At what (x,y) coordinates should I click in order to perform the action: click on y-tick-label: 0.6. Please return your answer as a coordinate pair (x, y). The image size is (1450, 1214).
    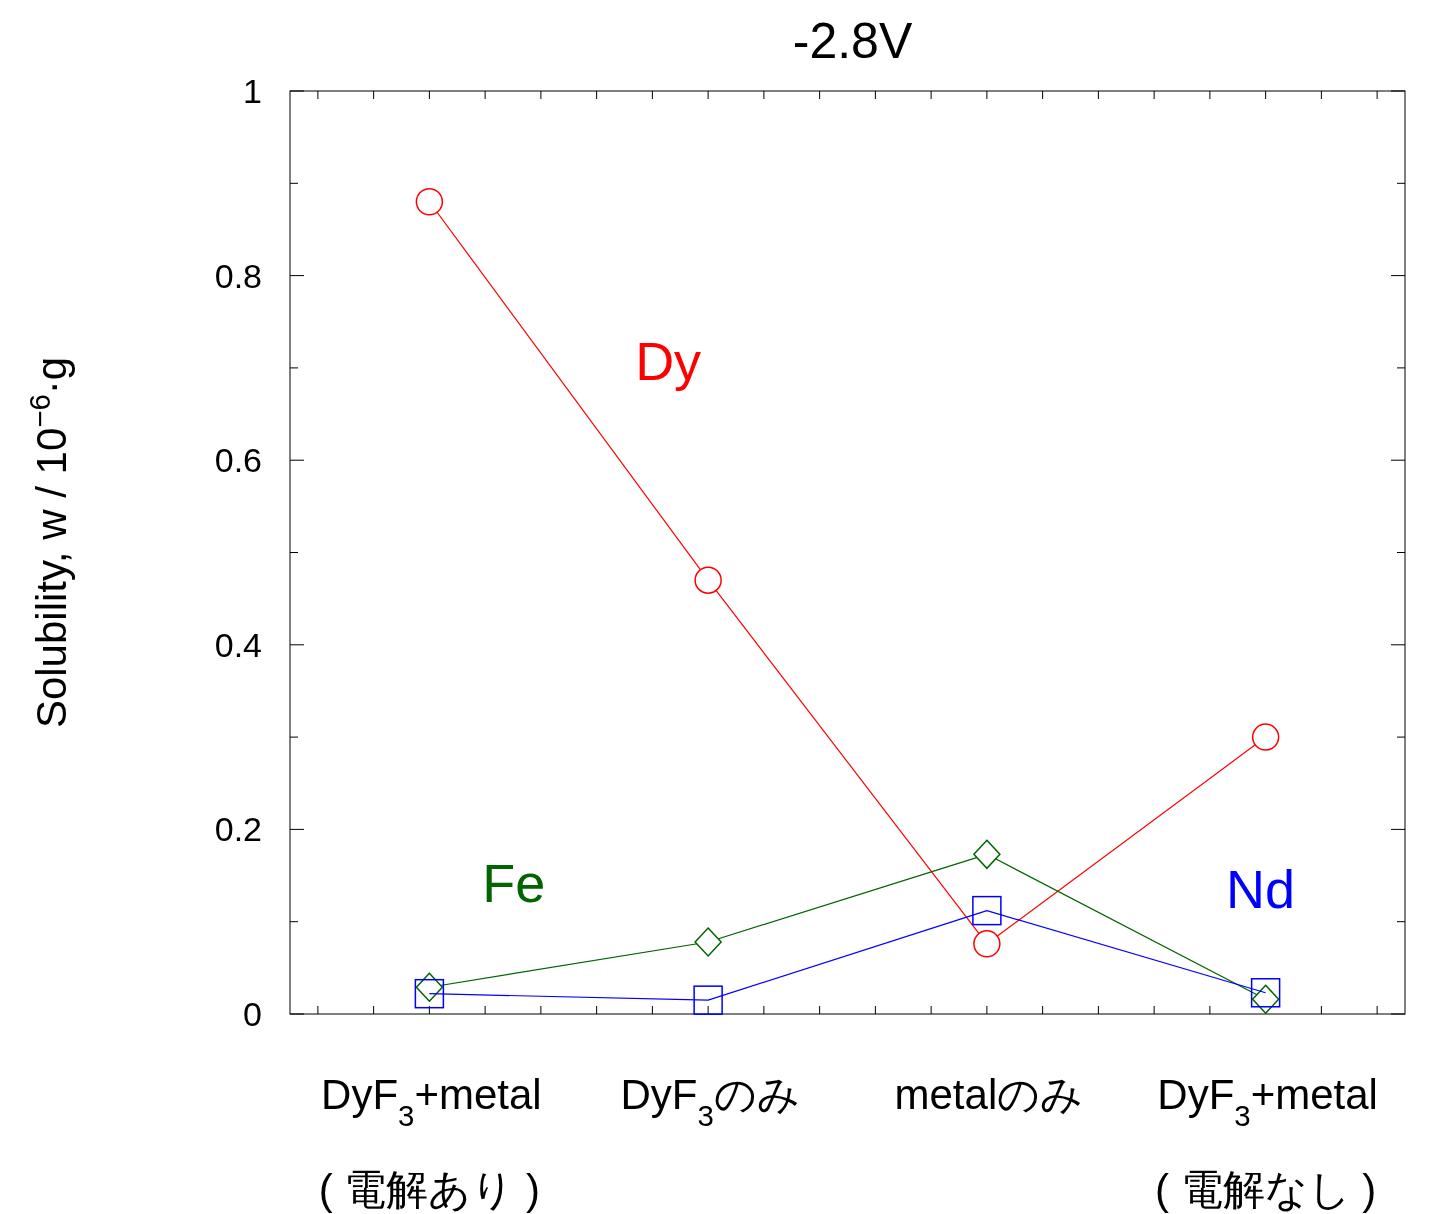
    Looking at the image, I should click on (238, 460).